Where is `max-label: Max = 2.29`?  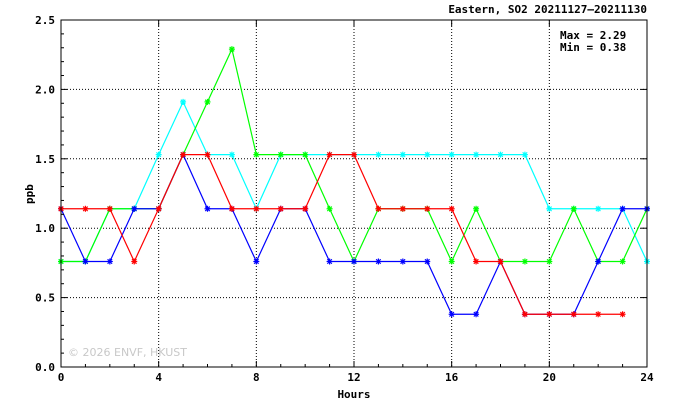
max-label: Max = 2.29 is located at coordinates (593, 35).